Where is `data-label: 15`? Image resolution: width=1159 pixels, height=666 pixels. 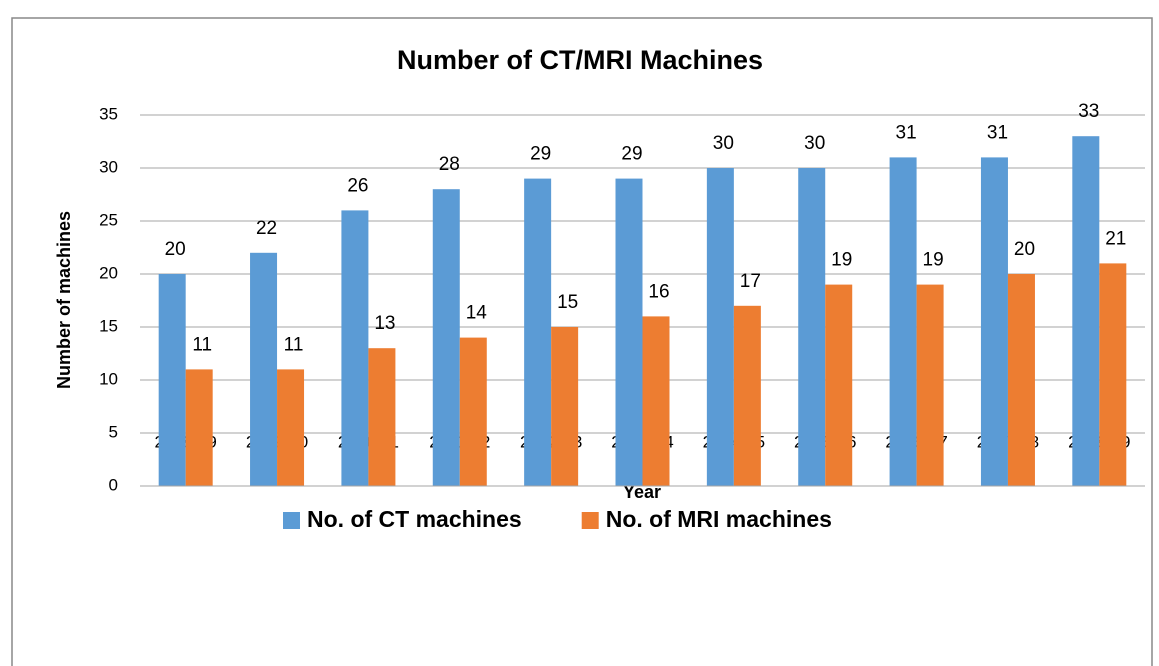 data-label: 15 is located at coordinates (567, 302).